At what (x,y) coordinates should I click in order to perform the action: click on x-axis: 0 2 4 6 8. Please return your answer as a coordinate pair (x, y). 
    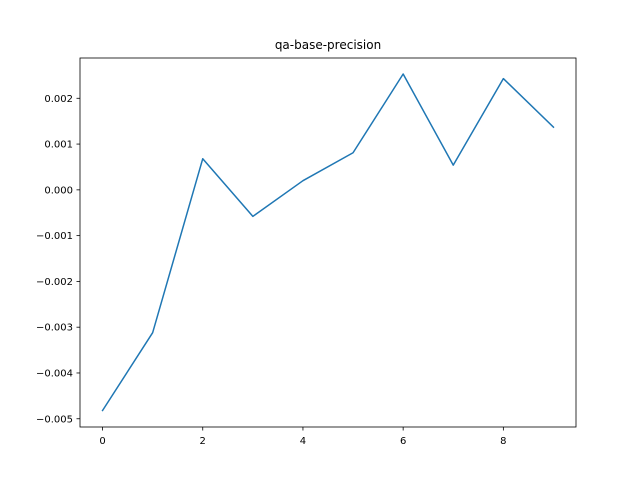
    Looking at the image, I should click on (303, 437).